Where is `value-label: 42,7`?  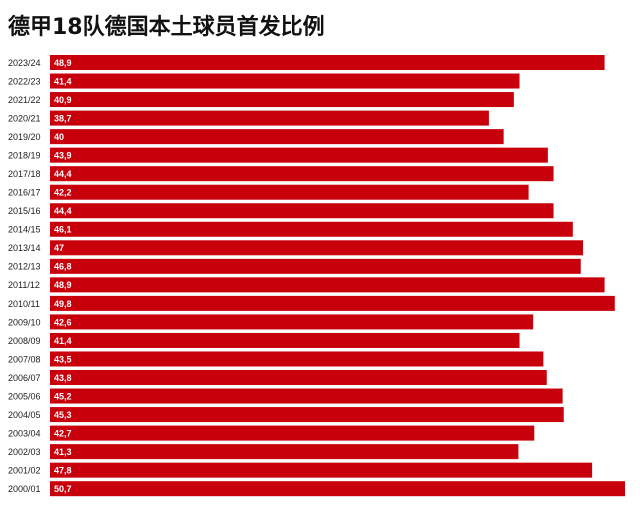 value-label: 42,7 is located at coordinates (63, 433).